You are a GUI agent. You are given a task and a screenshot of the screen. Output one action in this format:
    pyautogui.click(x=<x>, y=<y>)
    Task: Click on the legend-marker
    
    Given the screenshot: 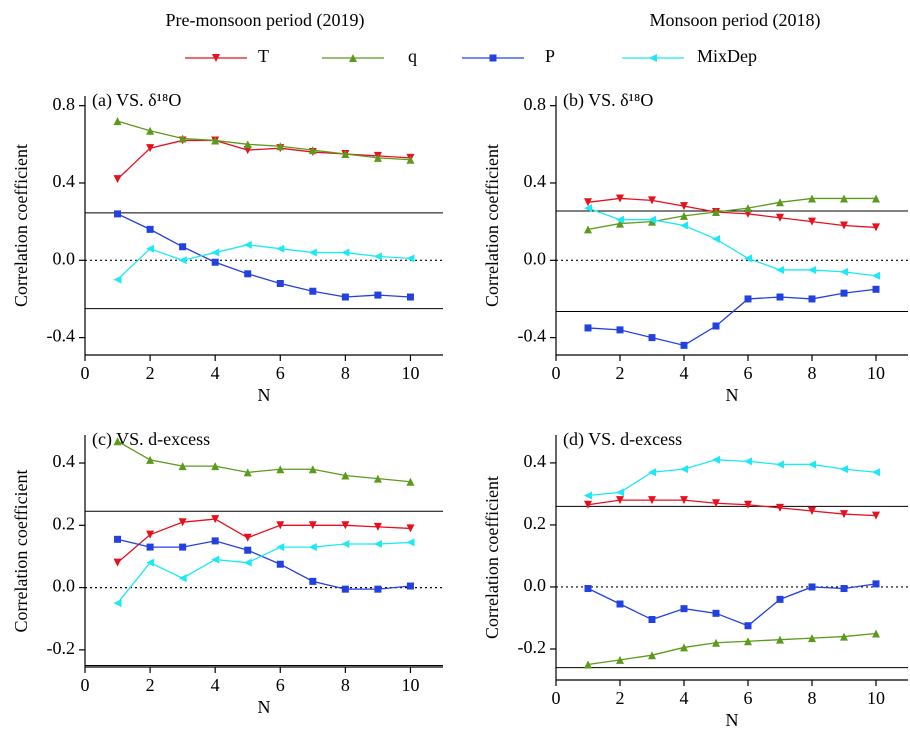 What is the action you would take?
    pyautogui.click(x=353, y=58)
    